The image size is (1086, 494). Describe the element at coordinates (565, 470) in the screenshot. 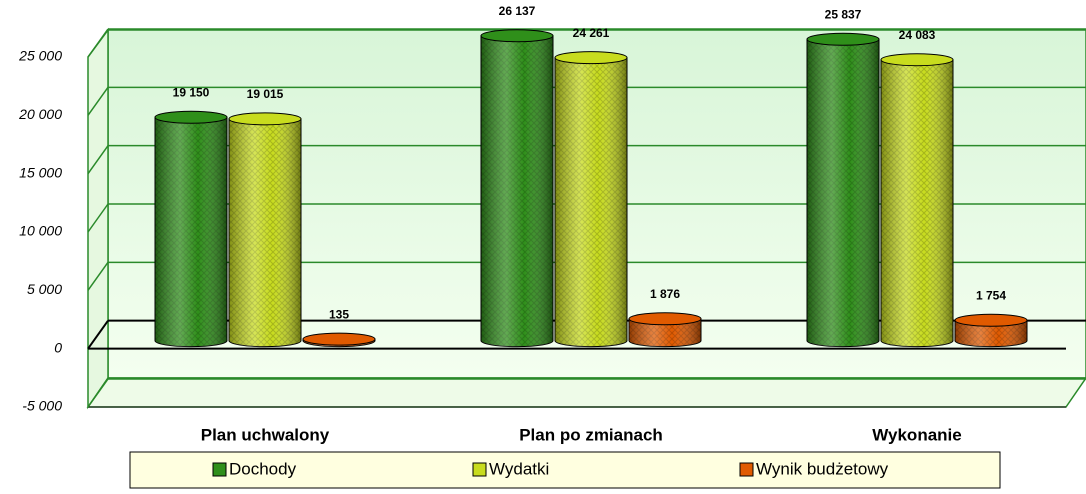

I see `legend-box` at that location.